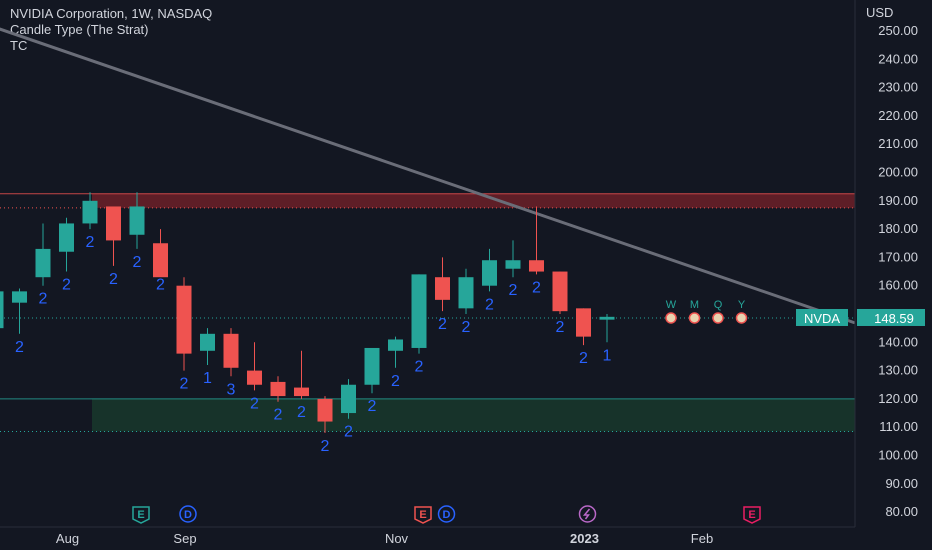  What do you see at coordinates (898, 87) in the screenshot?
I see `price-tick-label: 230.00` at bounding box center [898, 87].